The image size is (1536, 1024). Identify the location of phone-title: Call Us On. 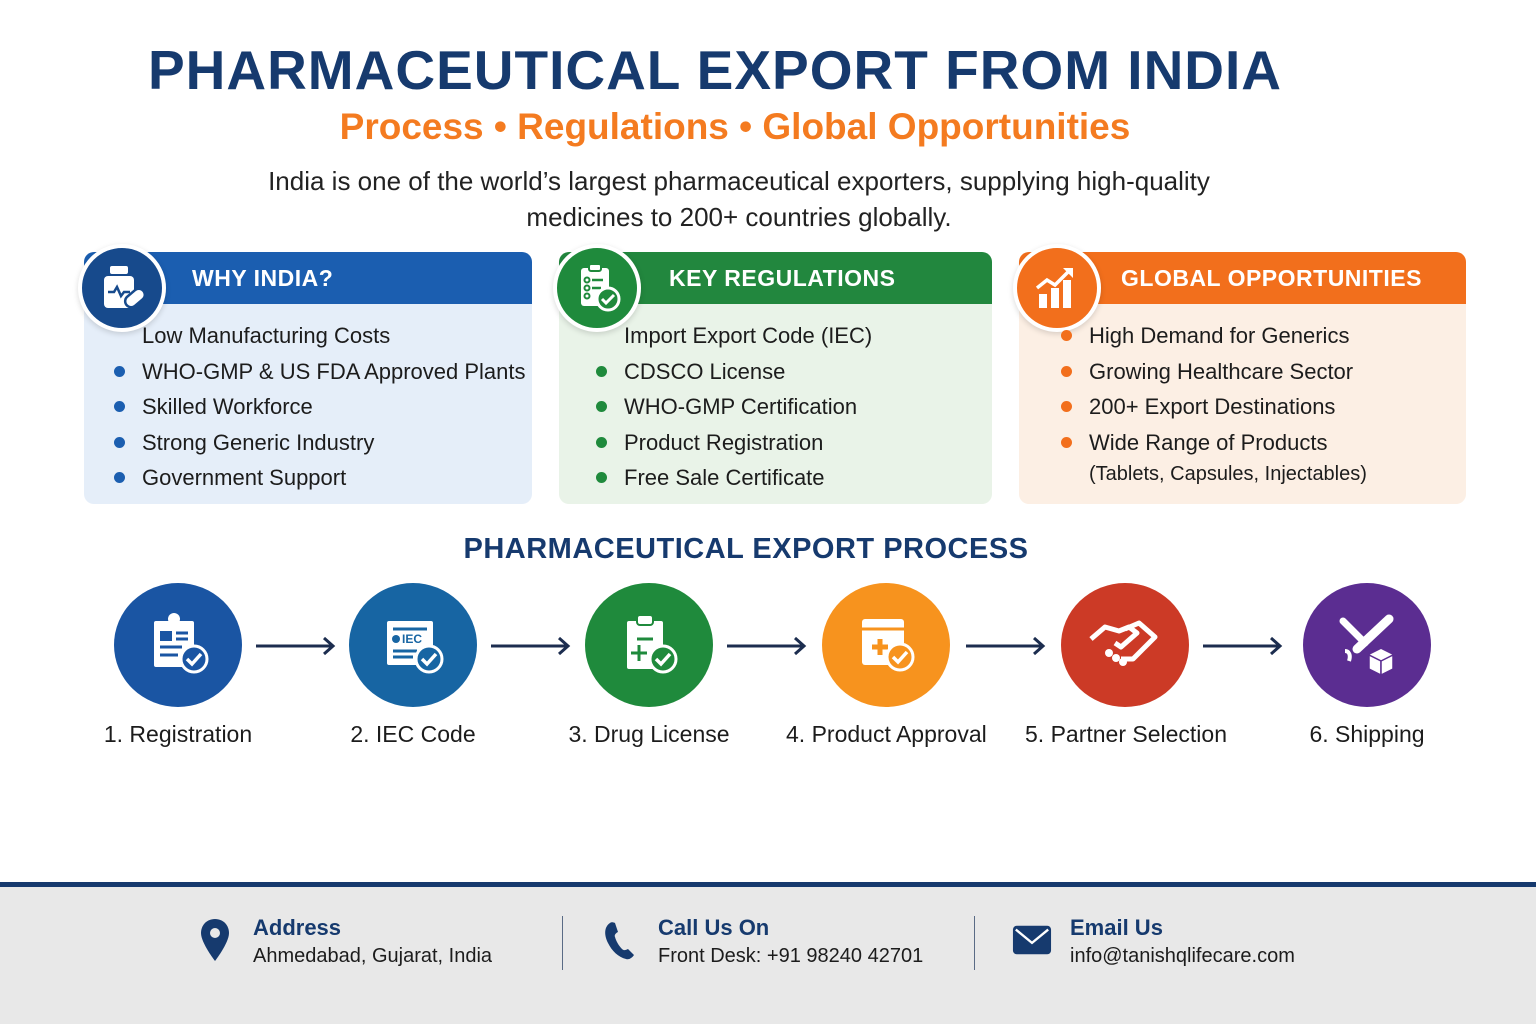
(714, 927).